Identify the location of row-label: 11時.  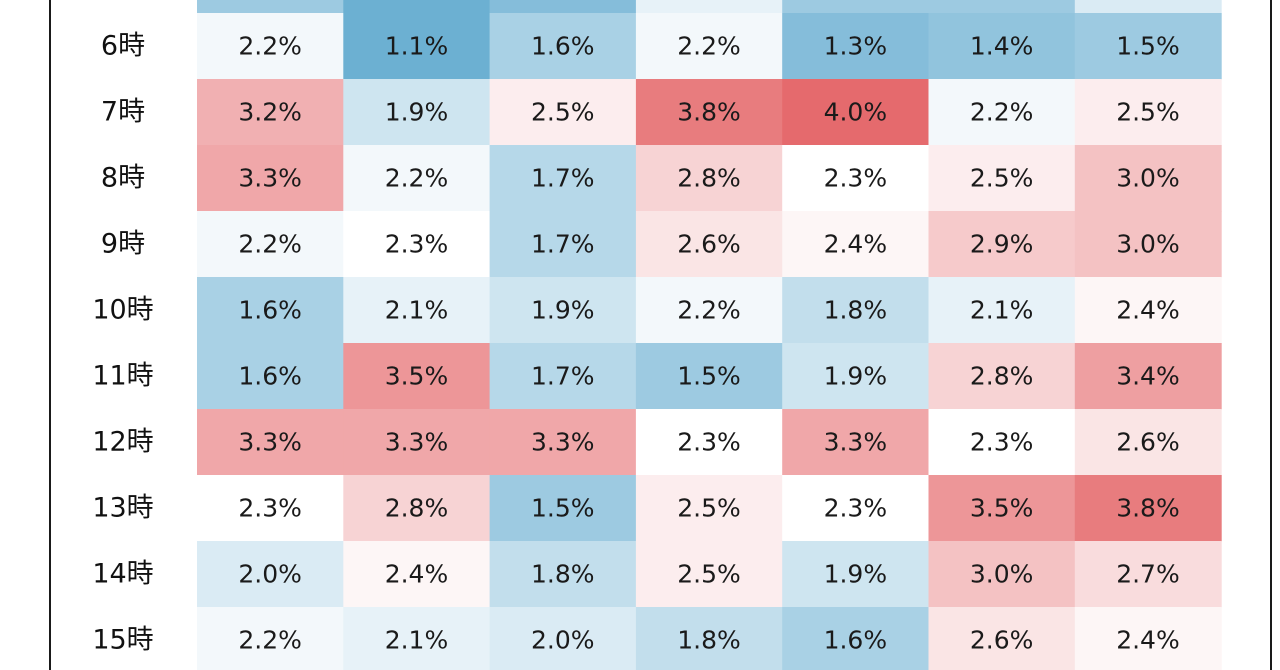
(122, 376).